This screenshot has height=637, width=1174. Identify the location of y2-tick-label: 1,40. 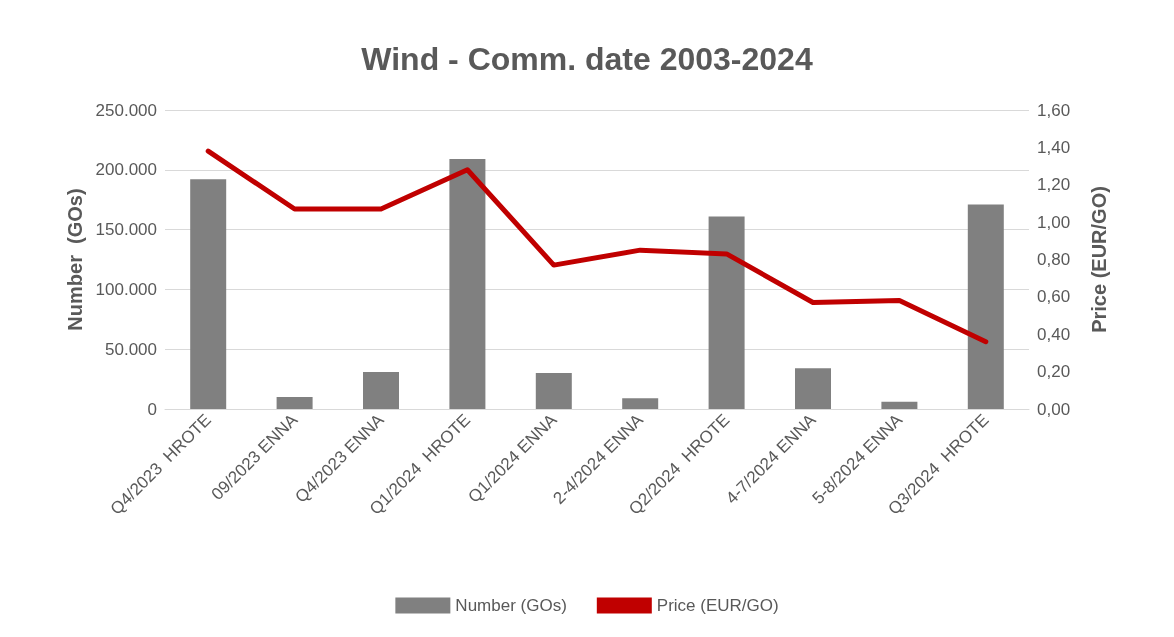
(1054, 147).